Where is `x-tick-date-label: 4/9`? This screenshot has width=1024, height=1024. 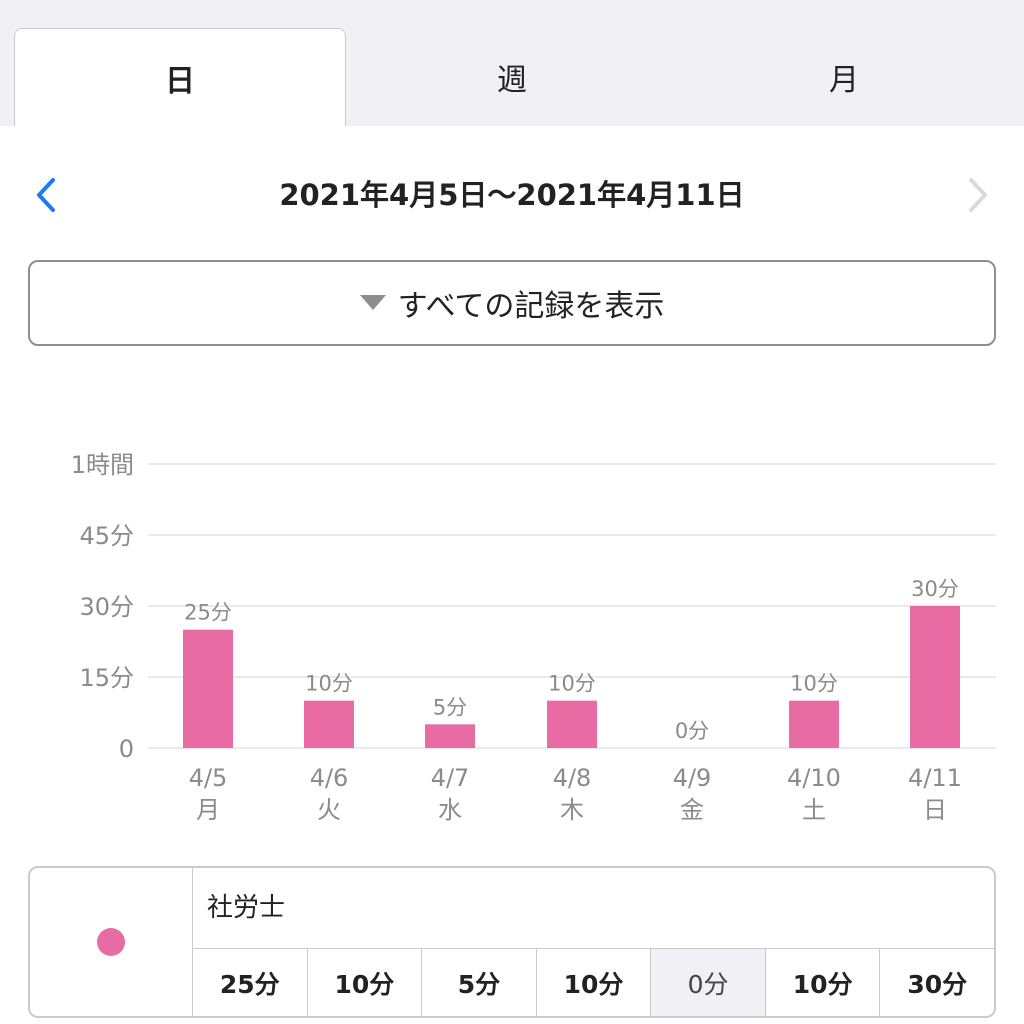 x-tick-date-label: 4/9 is located at coordinates (692, 778).